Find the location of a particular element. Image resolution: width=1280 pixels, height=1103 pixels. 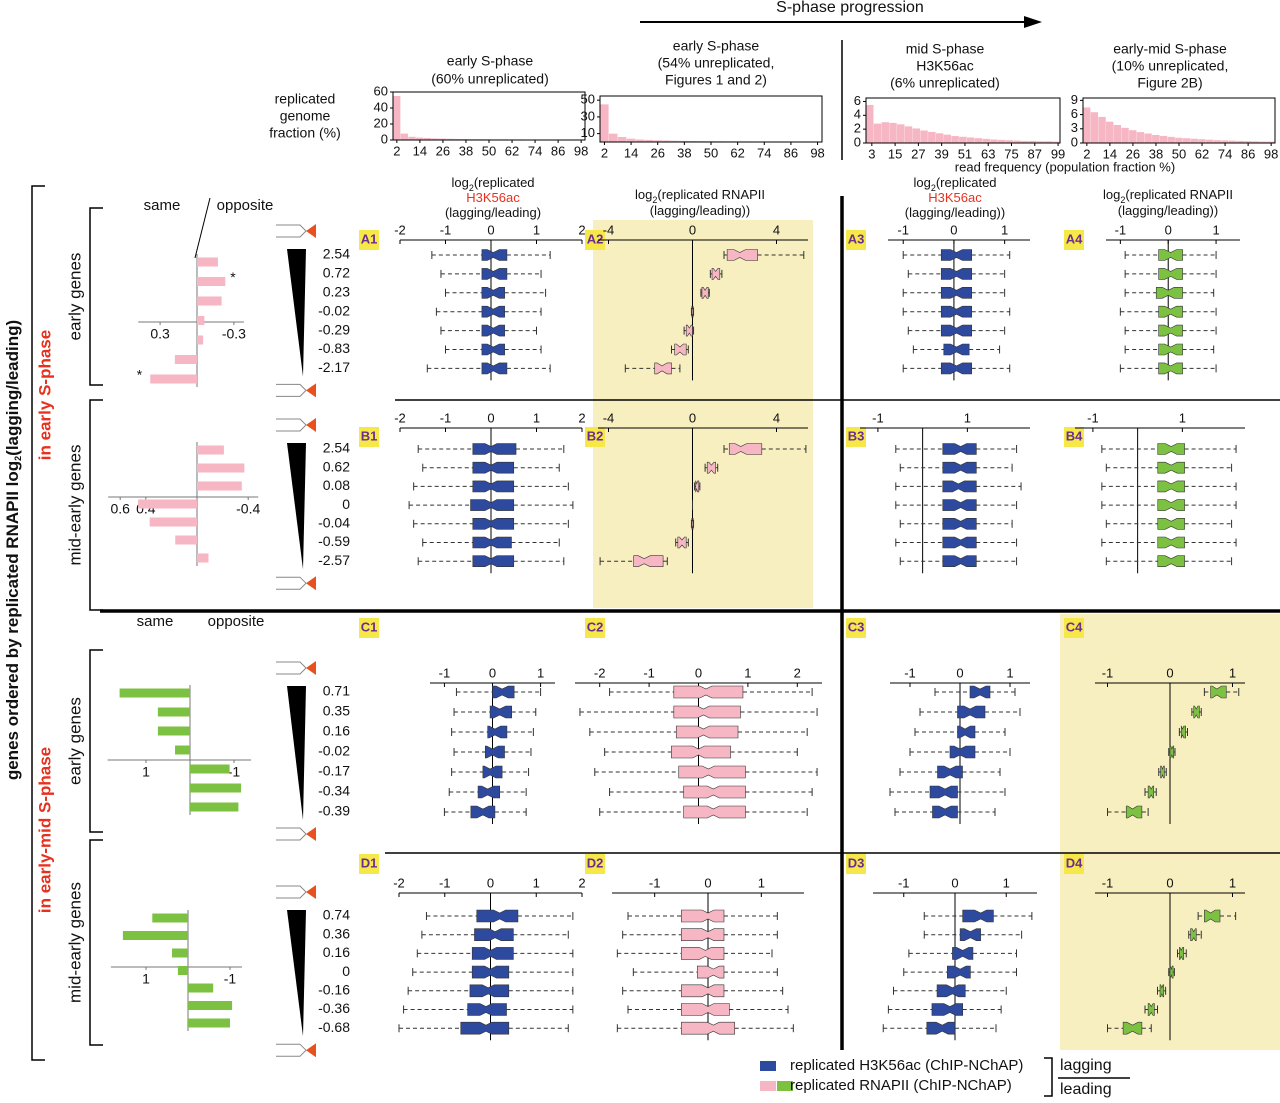

bar-tick-label: -1 is located at coordinates (230, 979).